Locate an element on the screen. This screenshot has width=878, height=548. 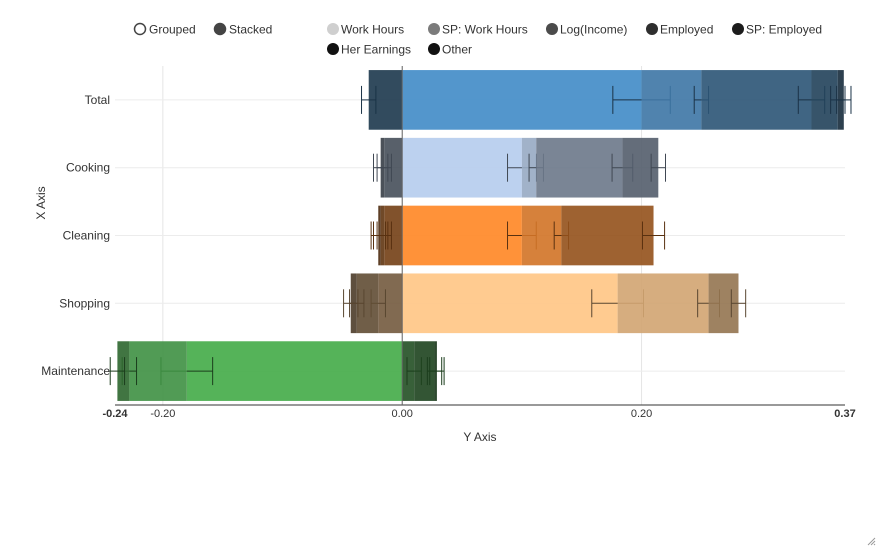
bar-cleaning-log-income- is located at coordinates (607, 235).